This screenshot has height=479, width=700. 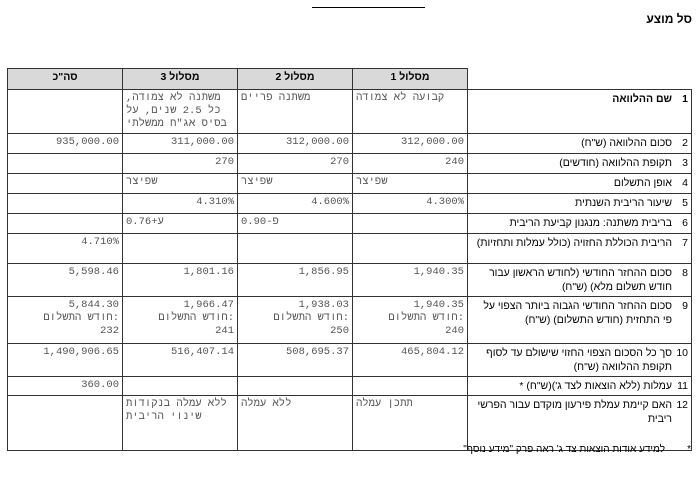 What do you see at coordinates (410, 423) in the screenshot?
I see `cell-track-1: תתכן עמלה` at bounding box center [410, 423].